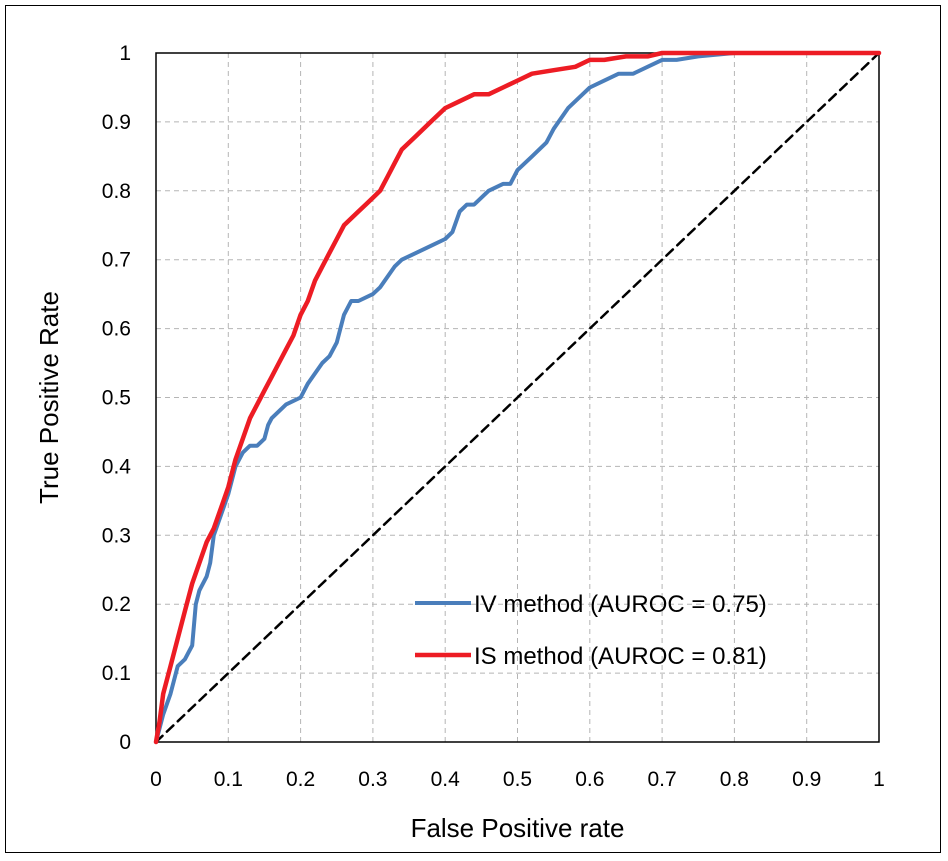 This screenshot has width=948, height=861. Describe the element at coordinates (372, 779) in the screenshot. I see `x-tick-label: 0.3` at that location.